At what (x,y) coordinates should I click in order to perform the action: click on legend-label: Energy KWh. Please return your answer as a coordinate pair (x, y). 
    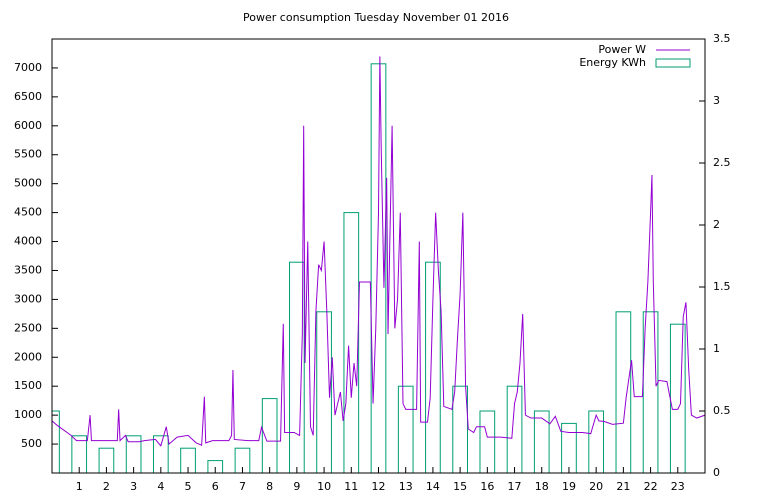
    Looking at the image, I should click on (612, 62).